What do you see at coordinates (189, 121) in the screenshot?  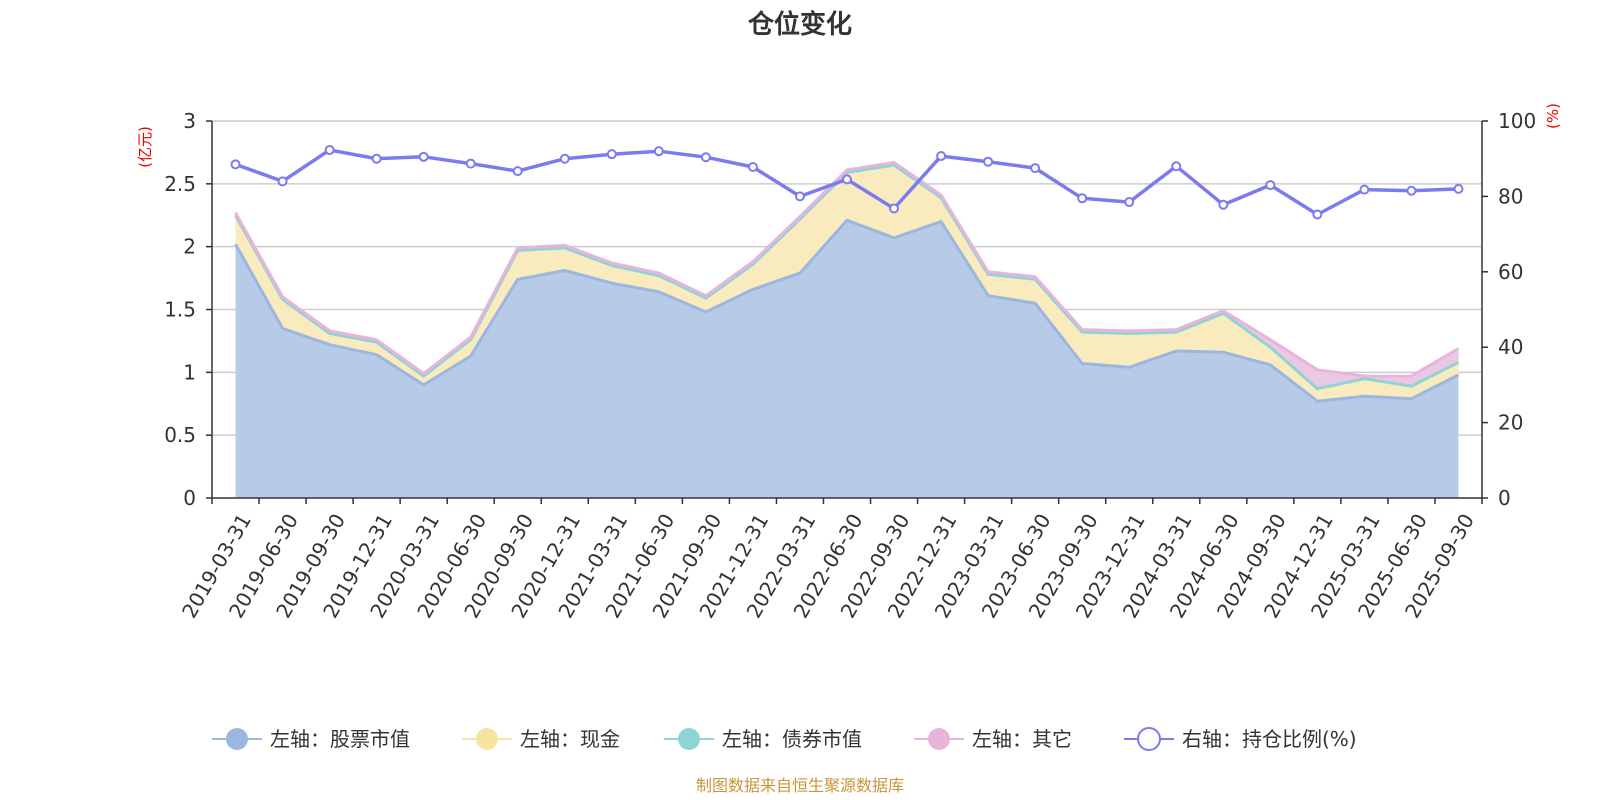 I see `left-axis-tick-label: 3` at bounding box center [189, 121].